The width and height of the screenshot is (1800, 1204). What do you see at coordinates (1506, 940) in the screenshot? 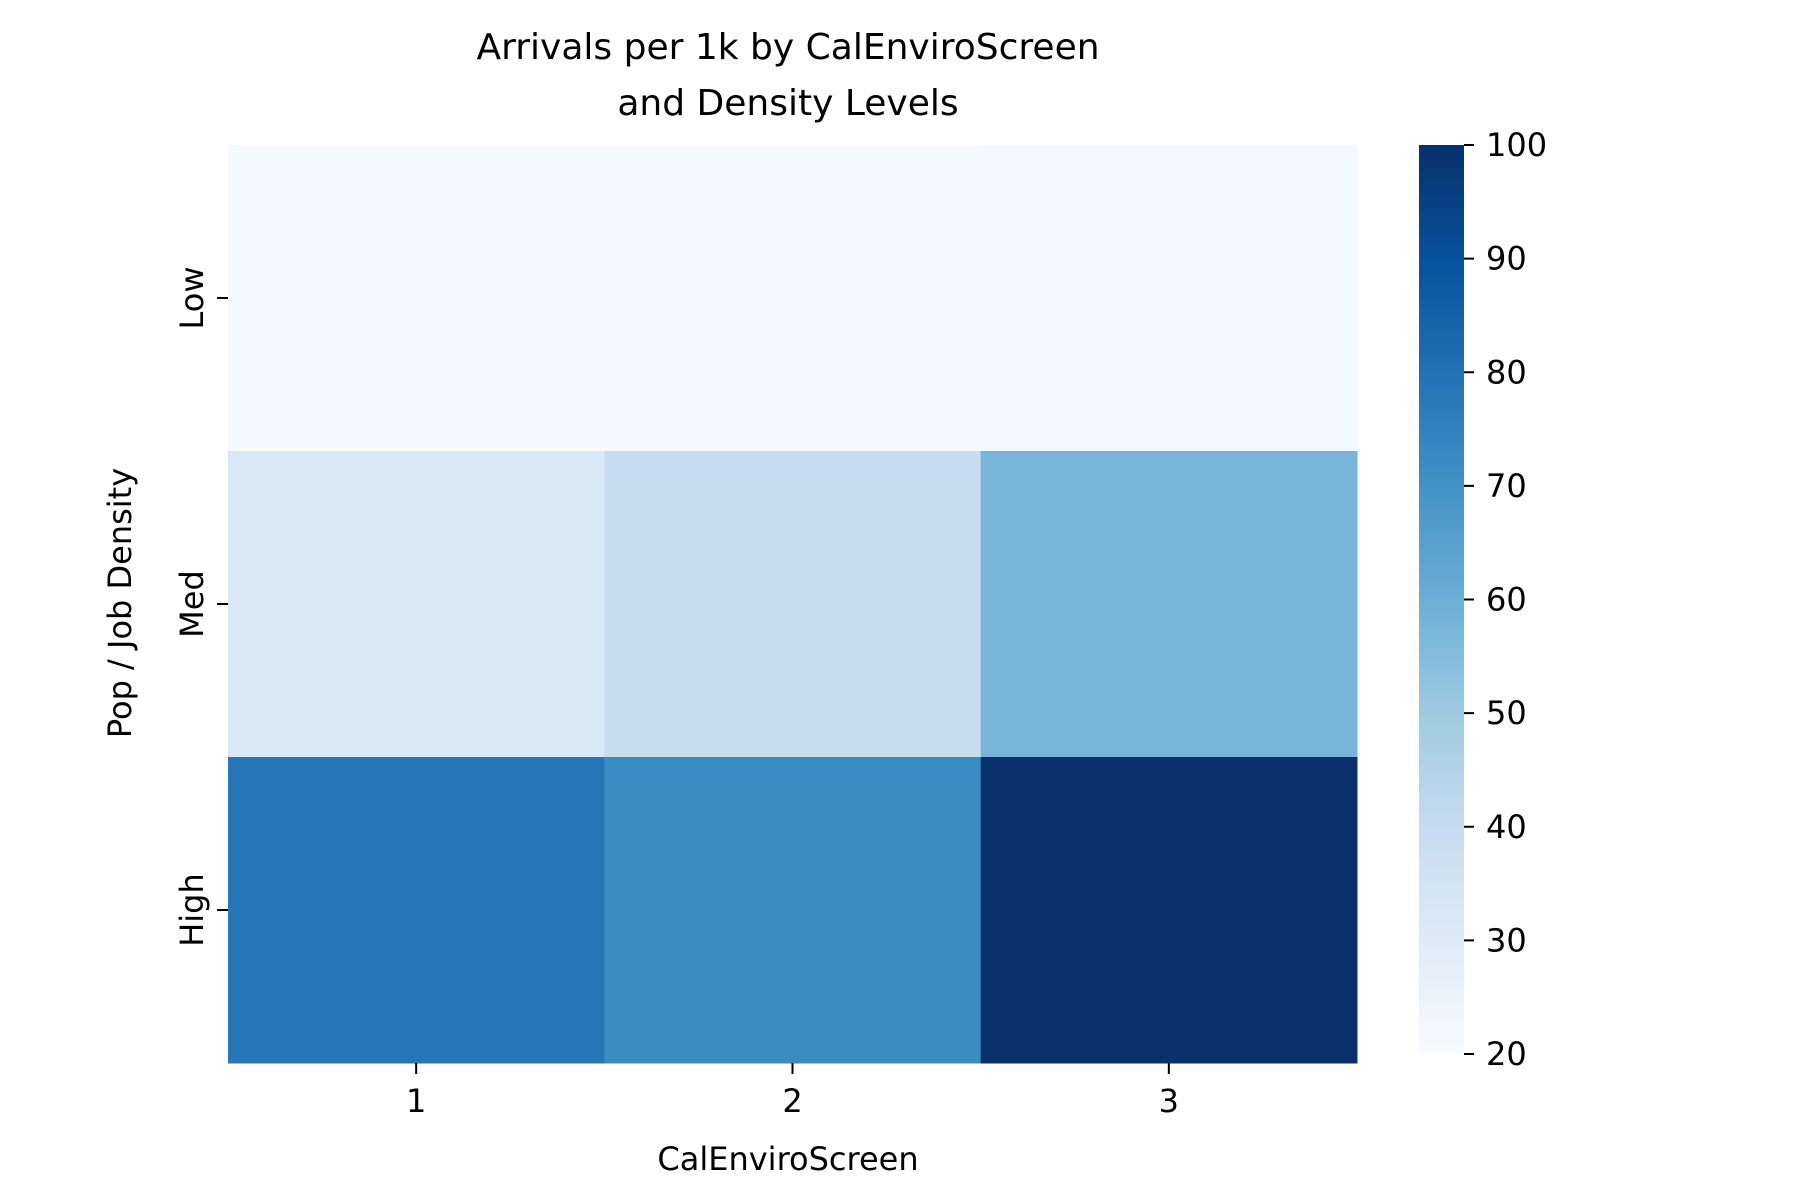
I see `colorbar-tick-label: 30` at bounding box center [1506, 940].